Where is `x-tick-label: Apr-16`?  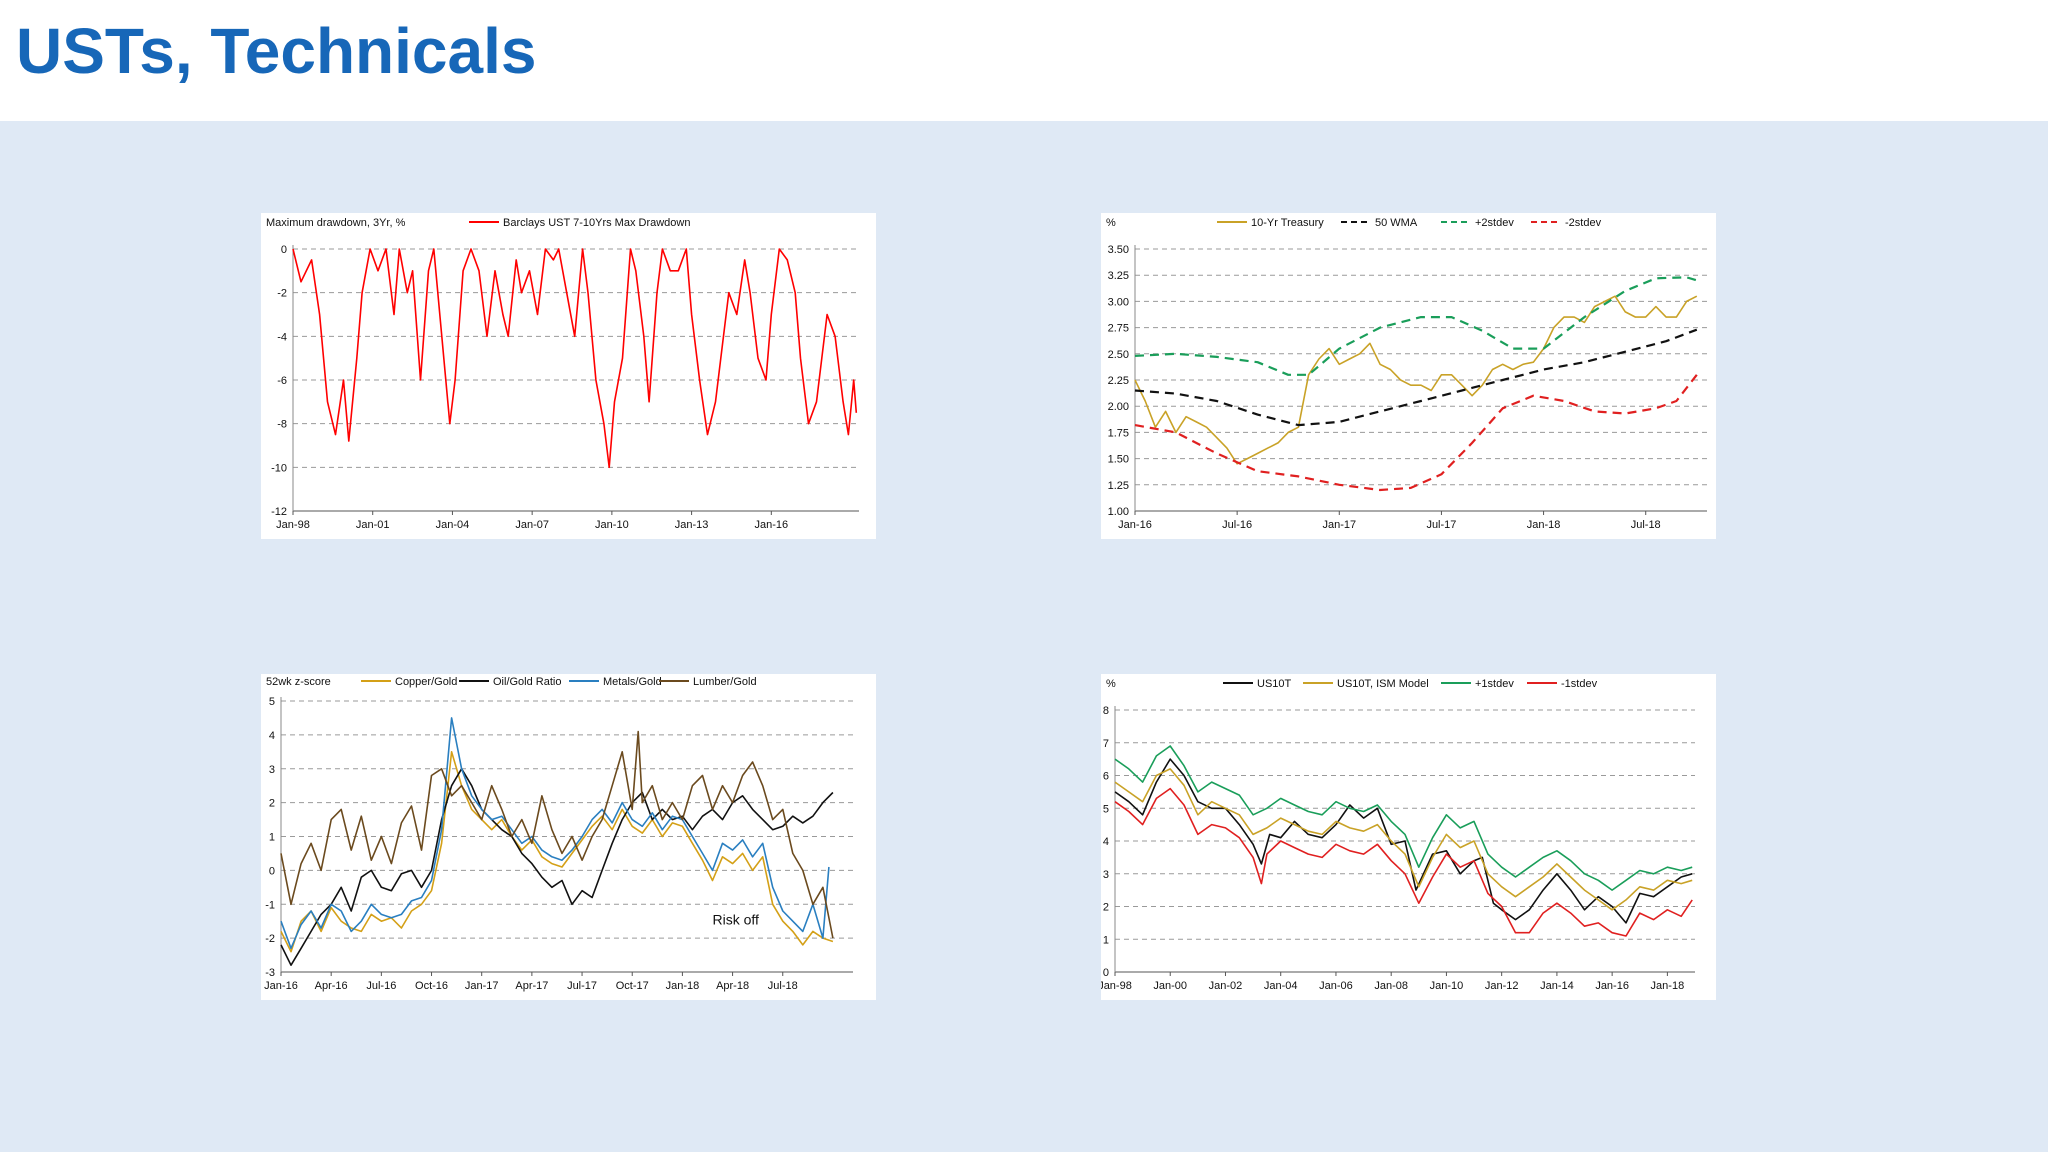
x-tick-label: Apr-16 is located at coordinates (331, 986).